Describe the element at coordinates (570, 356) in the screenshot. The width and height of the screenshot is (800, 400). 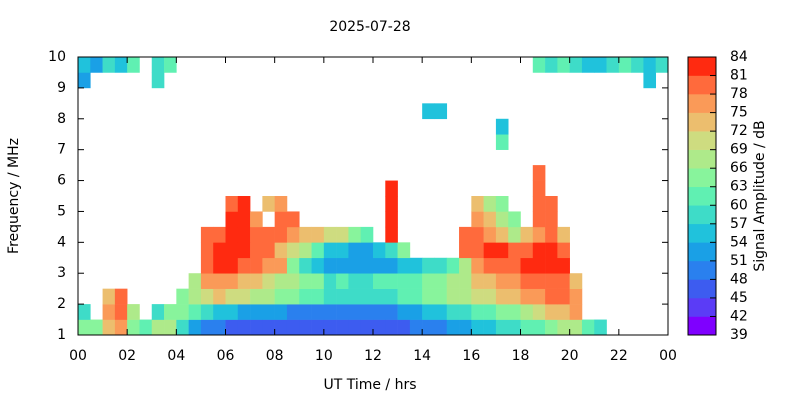
I see `x-tick-label: 20` at that location.